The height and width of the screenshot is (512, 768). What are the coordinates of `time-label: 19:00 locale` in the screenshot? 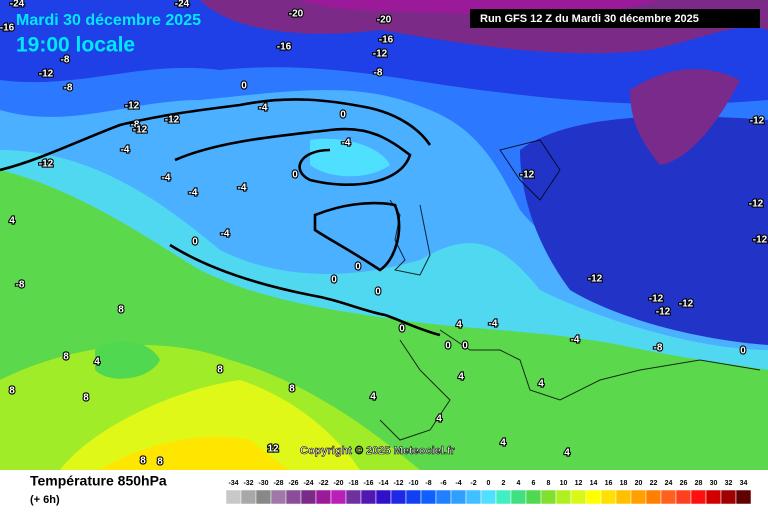 It's located at (75, 45).